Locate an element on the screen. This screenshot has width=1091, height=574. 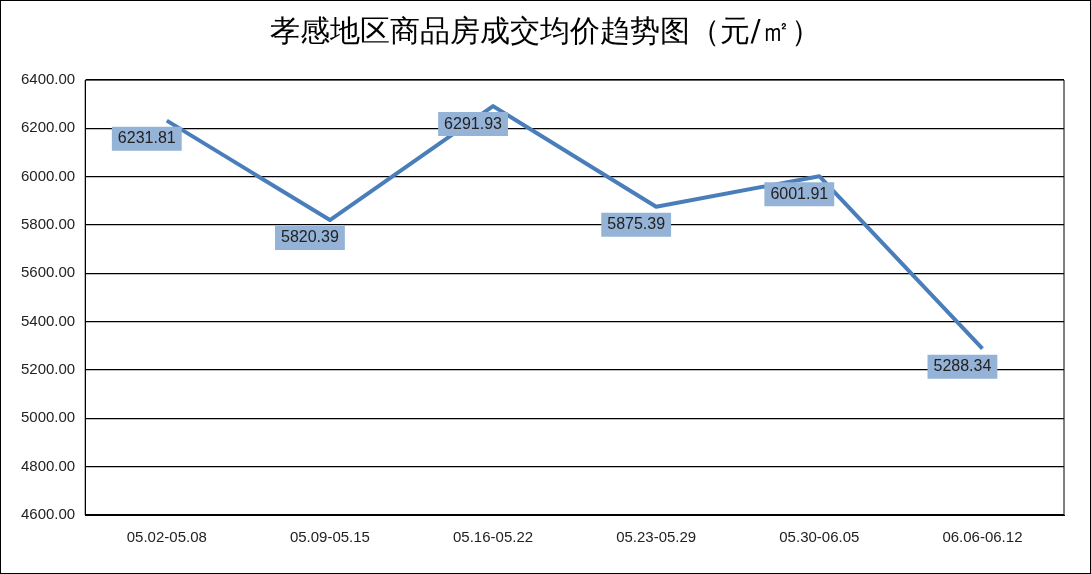
x-tick-label: 05.02-05.08 is located at coordinates (166, 537).